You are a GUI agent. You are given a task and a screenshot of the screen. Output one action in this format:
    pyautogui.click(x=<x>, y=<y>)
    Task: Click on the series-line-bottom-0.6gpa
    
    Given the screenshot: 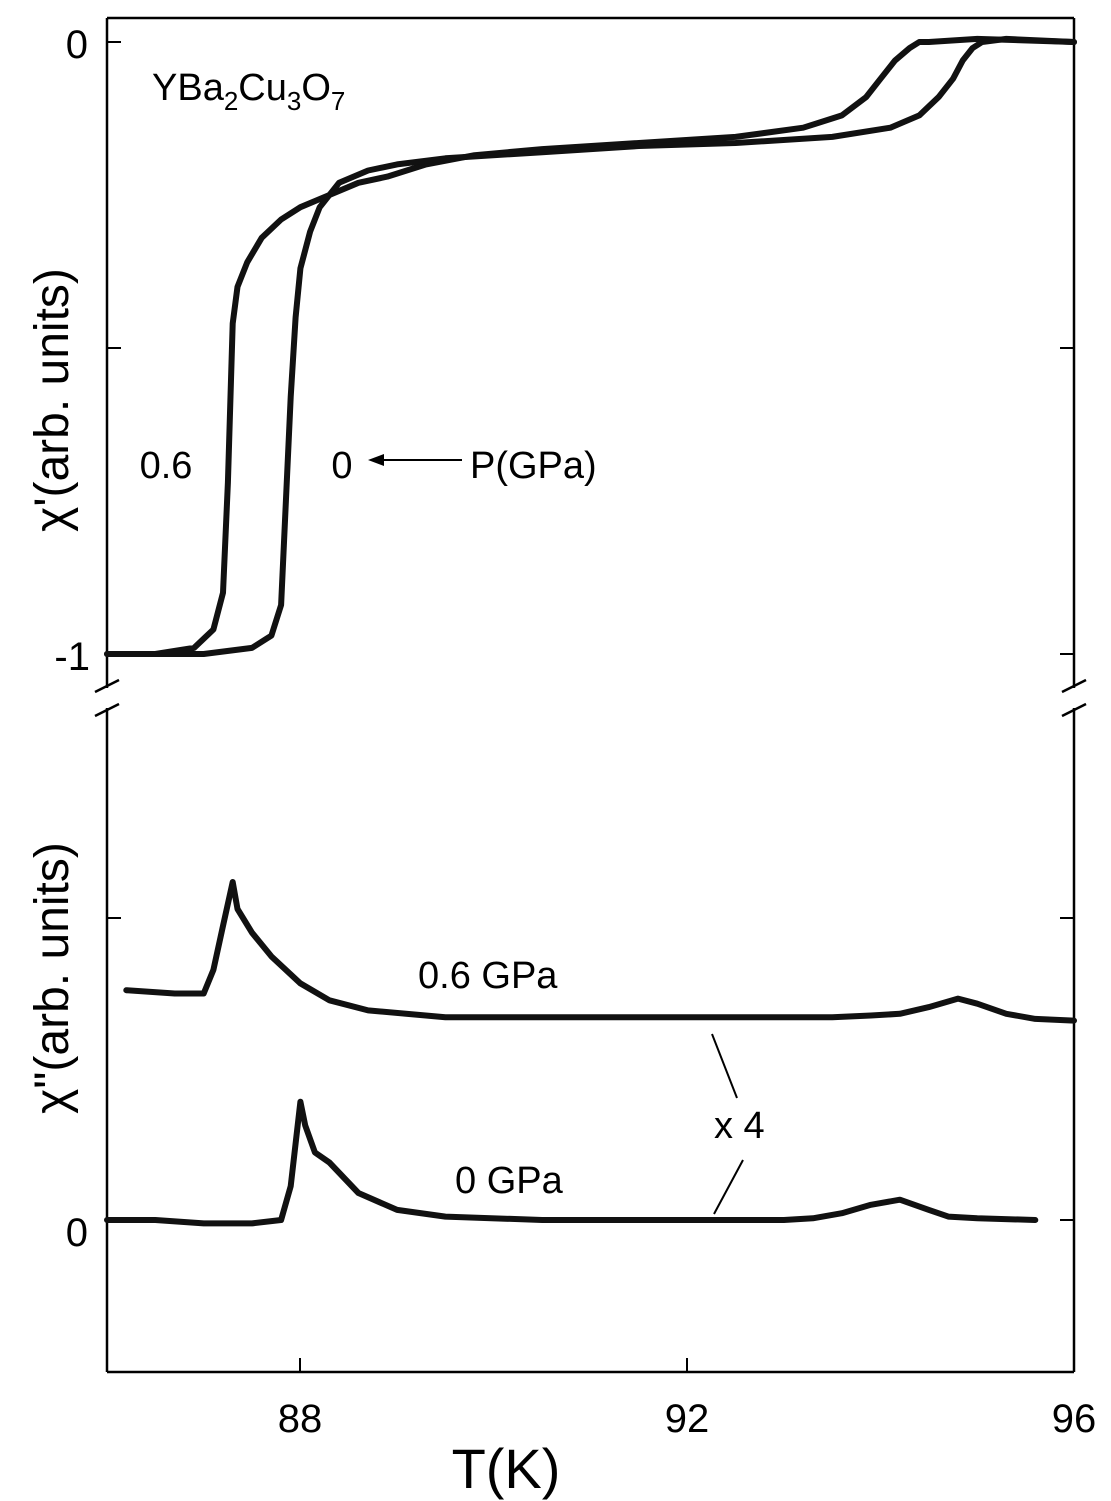 What is the action you would take?
    pyautogui.click(x=600, y=951)
    